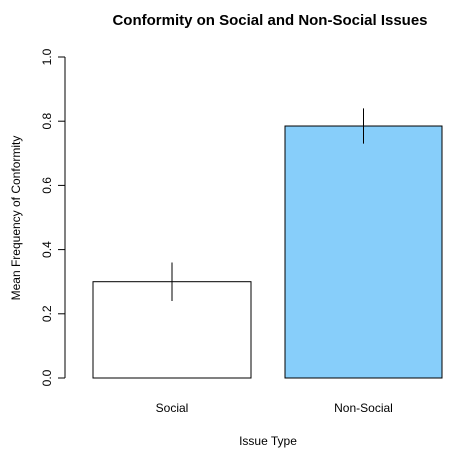  What do you see at coordinates (47, 313) in the screenshot?
I see `y-tick-label: 0.2` at bounding box center [47, 313].